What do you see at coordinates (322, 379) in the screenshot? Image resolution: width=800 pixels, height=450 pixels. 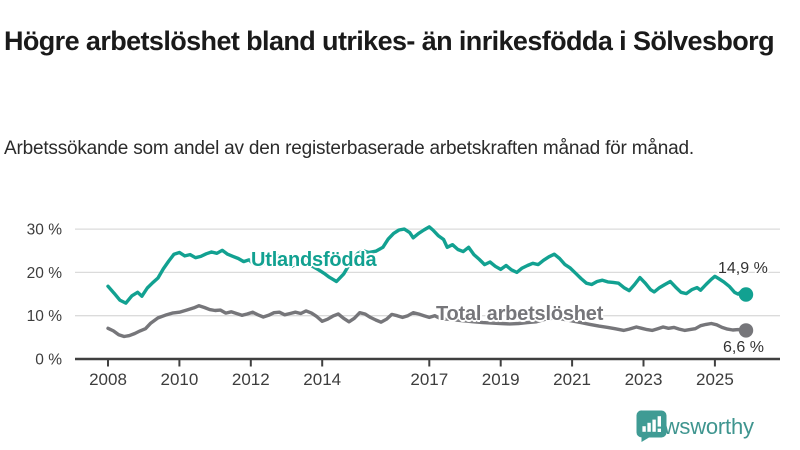 I see `x-tick-label: 2014` at bounding box center [322, 379].